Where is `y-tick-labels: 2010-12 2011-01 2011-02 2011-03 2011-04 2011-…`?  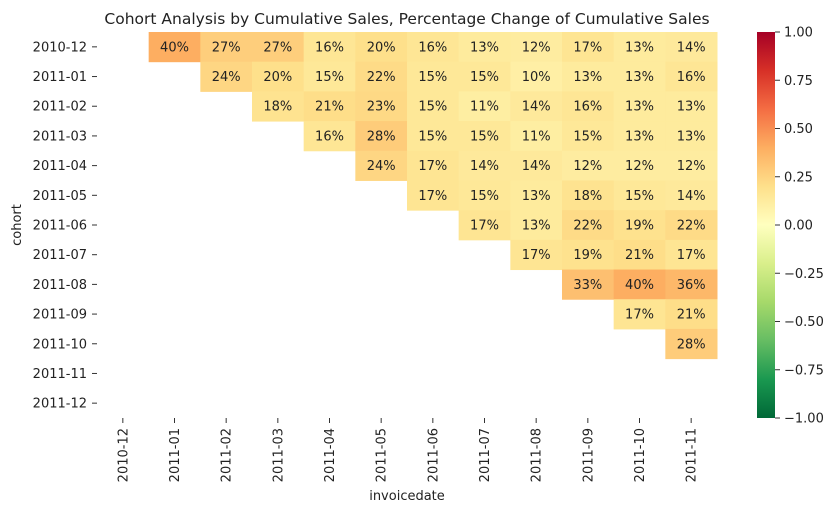 y-tick-labels: 2010-12 2011-01 2011-02 2011-03 2011-04 2011-… is located at coordinates (65, 226).